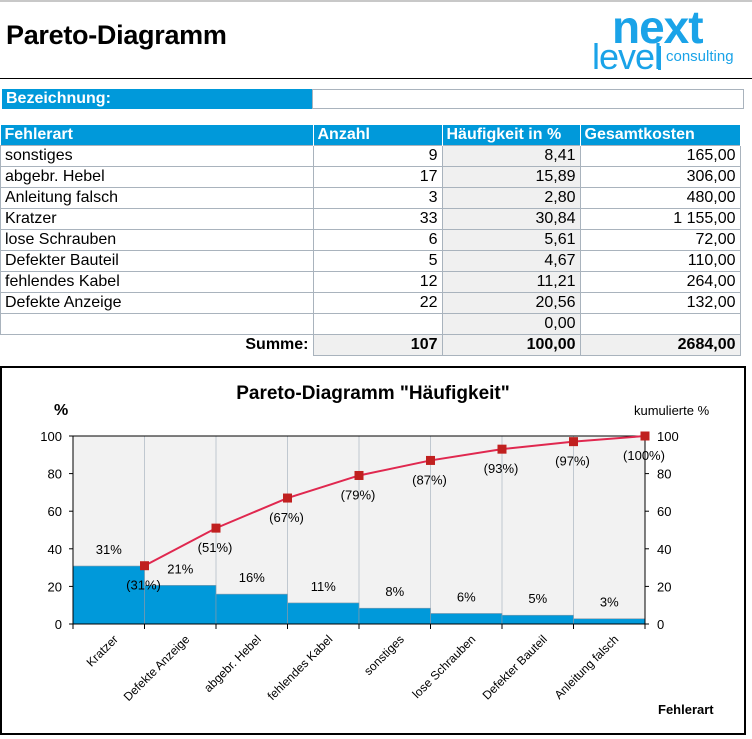 The image size is (752, 739). I want to click on cell-haeufigkeit: 20,56, so click(511, 303).